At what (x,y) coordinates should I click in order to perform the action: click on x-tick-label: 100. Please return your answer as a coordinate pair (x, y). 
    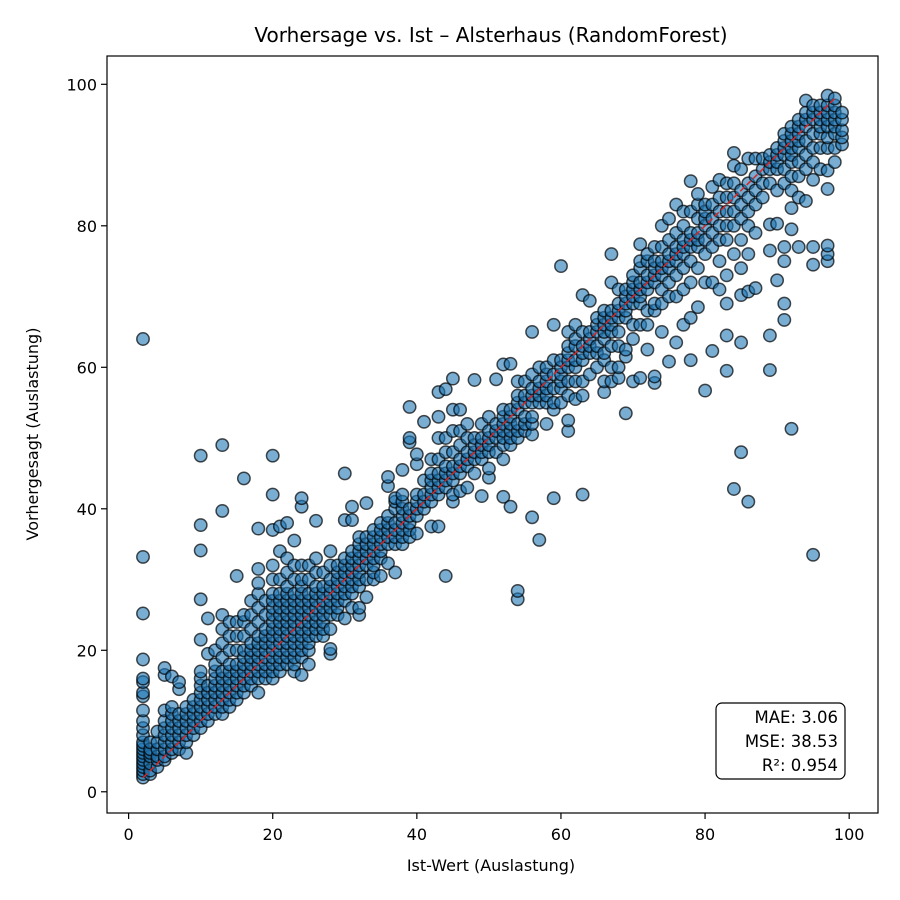
    Looking at the image, I should click on (849, 834).